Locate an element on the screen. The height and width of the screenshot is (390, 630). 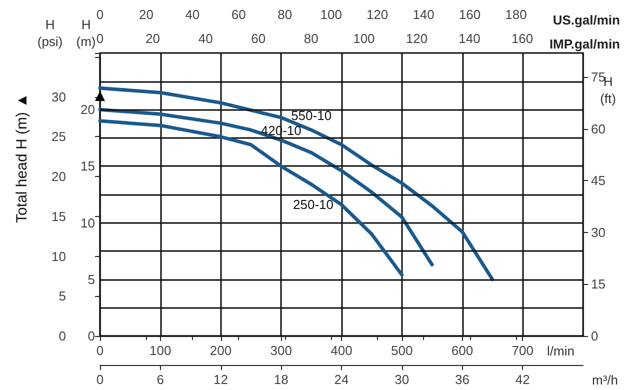
y-tick-label: 0 is located at coordinates (91, 336).